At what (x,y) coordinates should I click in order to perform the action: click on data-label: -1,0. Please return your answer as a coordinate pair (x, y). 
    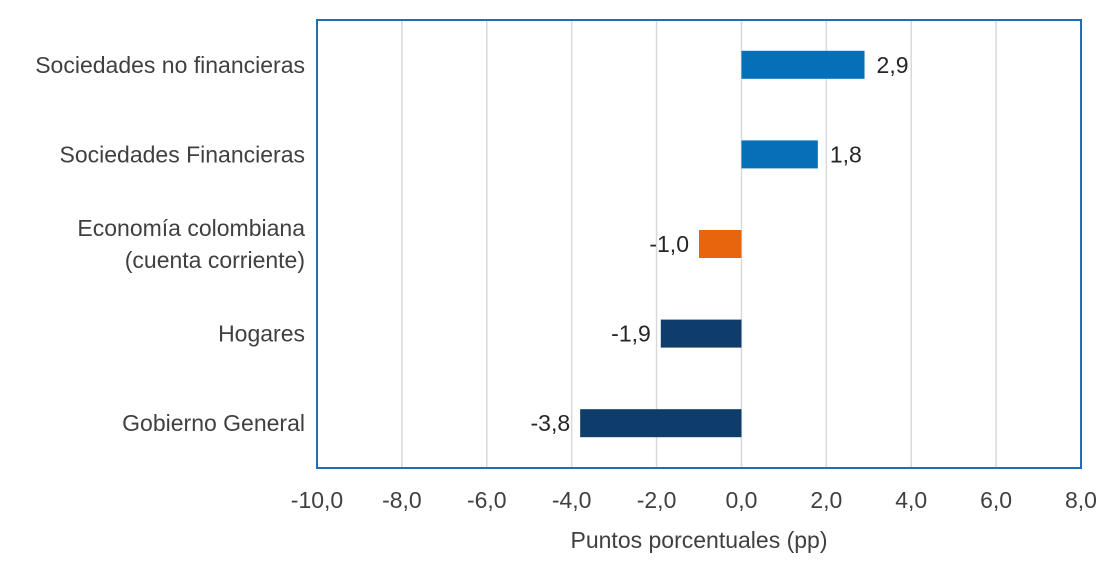
    Looking at the image, I should click on (669, 244).